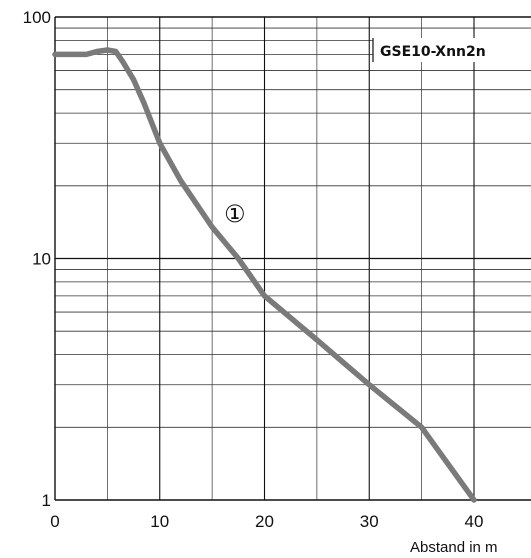 The width and height of the screenshot is (531, 558). What do you see at coordinates (264, 521) in the screenshot?
I see `x-tick-label: 20` at bounding box center [264, 521].